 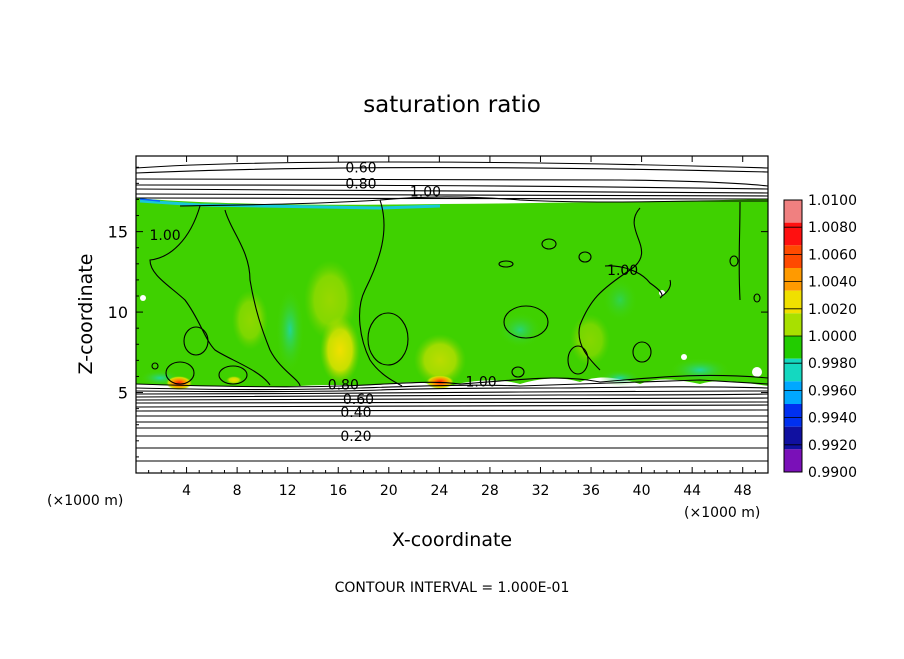 What do you see at coordinates (832, 201) in the screenshot?
I see `colorbar-label: 1.0100` at bounding box center [832, 201].